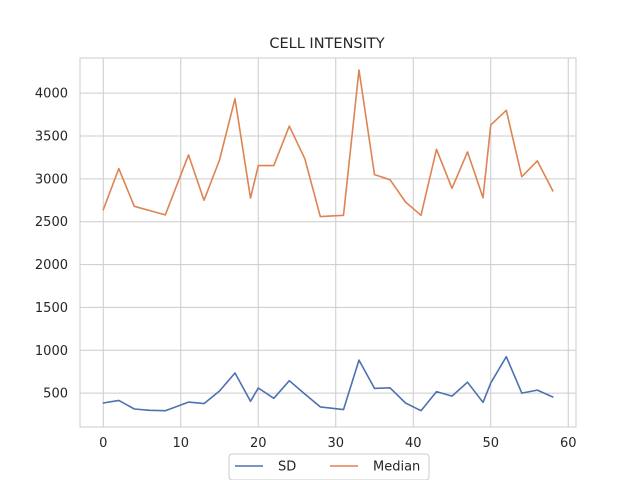 The height and width of the screenshot is (480, 640). Describe the element at coordinates (326, 44) in the screenshot. I see `chart-title: CELL INTENSITY` at that location.